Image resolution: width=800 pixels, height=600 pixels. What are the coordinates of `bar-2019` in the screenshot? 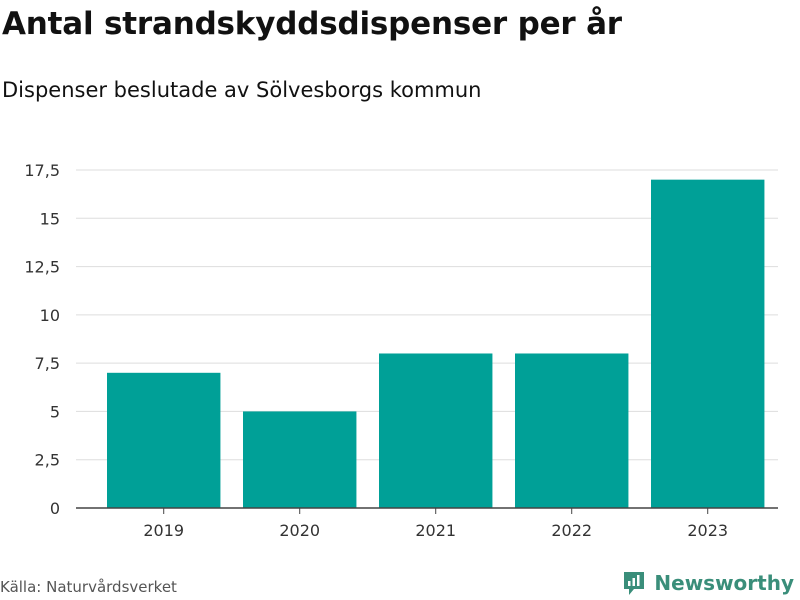 It's located at (164, 440).